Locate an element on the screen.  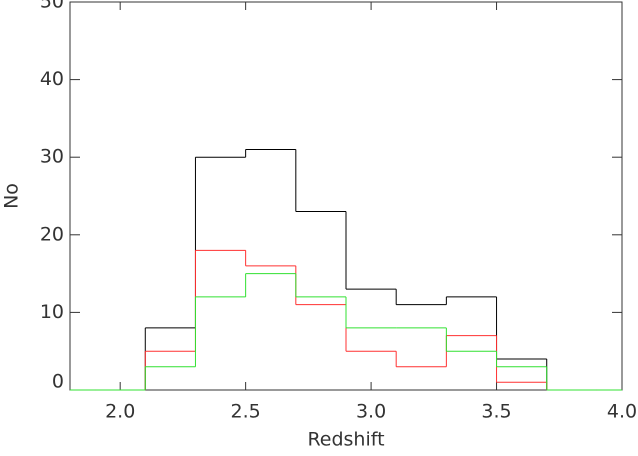
x-tick-label: 2.0 is located at coordinates (120, 412).